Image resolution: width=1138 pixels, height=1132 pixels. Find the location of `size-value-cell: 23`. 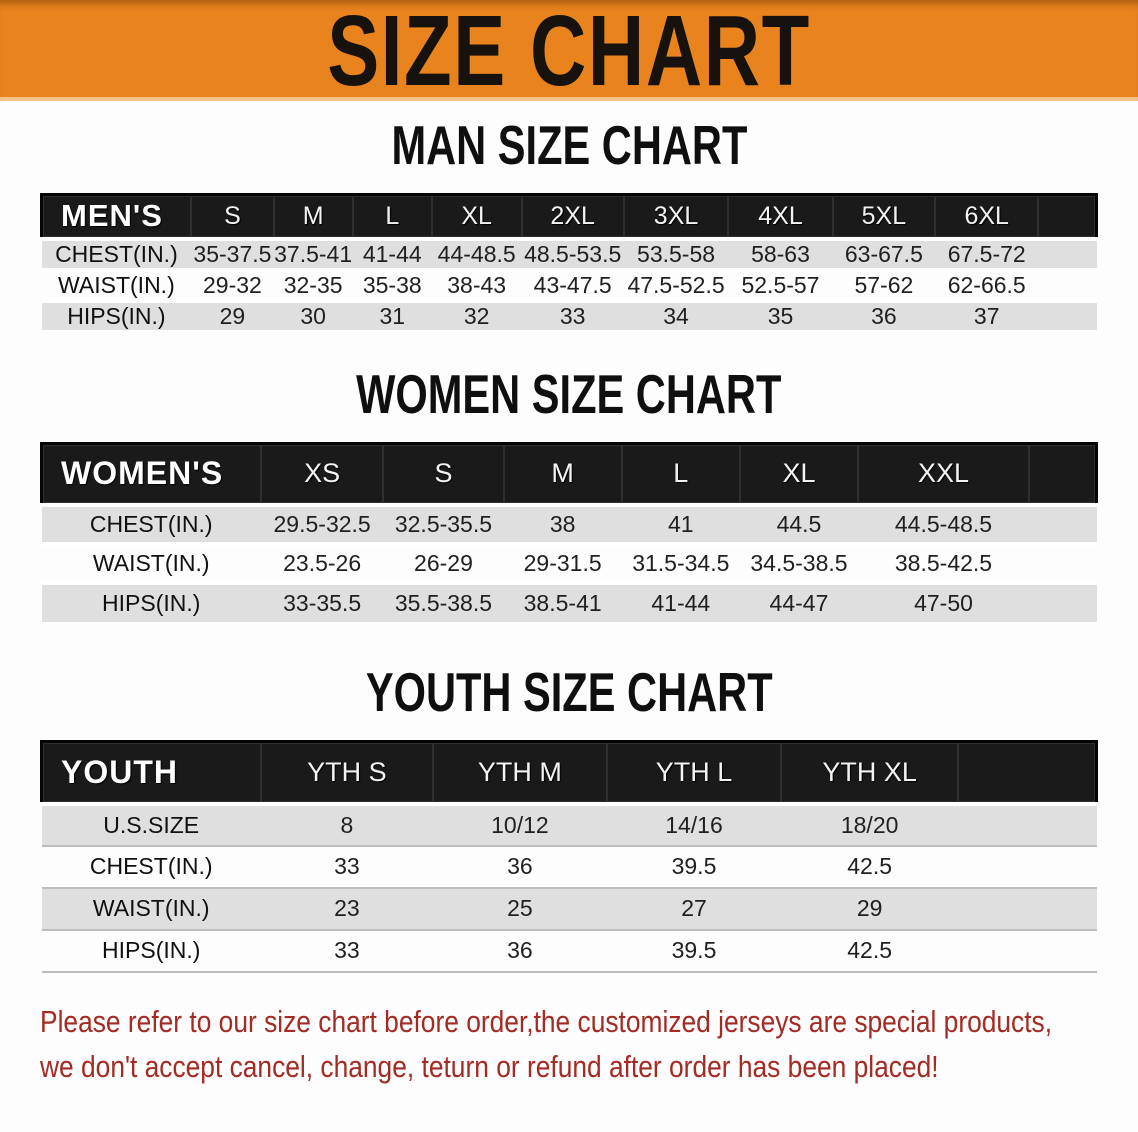

size-value-cell: 23 is located at coordinates (347, 908).